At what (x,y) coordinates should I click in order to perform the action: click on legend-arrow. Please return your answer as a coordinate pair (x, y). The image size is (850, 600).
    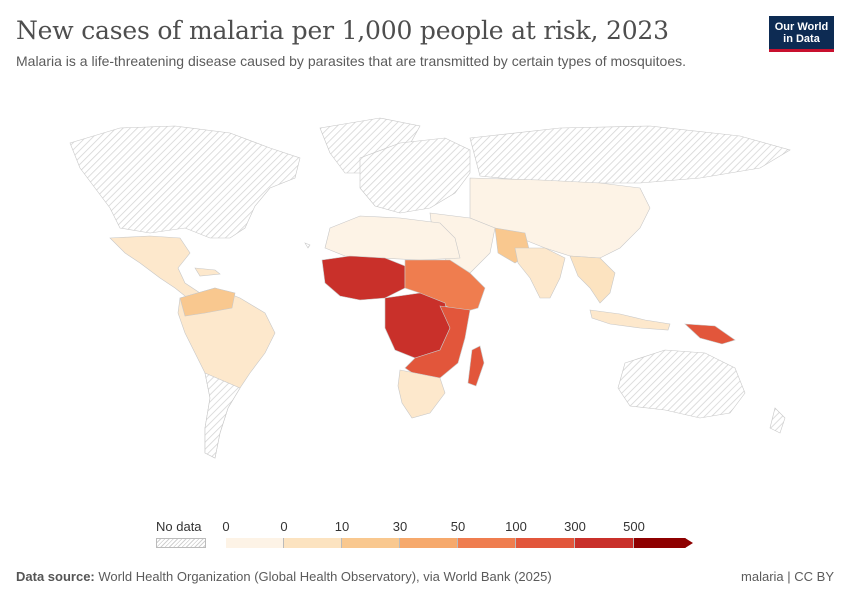
    Looking at the image, I should click on (689, 543).